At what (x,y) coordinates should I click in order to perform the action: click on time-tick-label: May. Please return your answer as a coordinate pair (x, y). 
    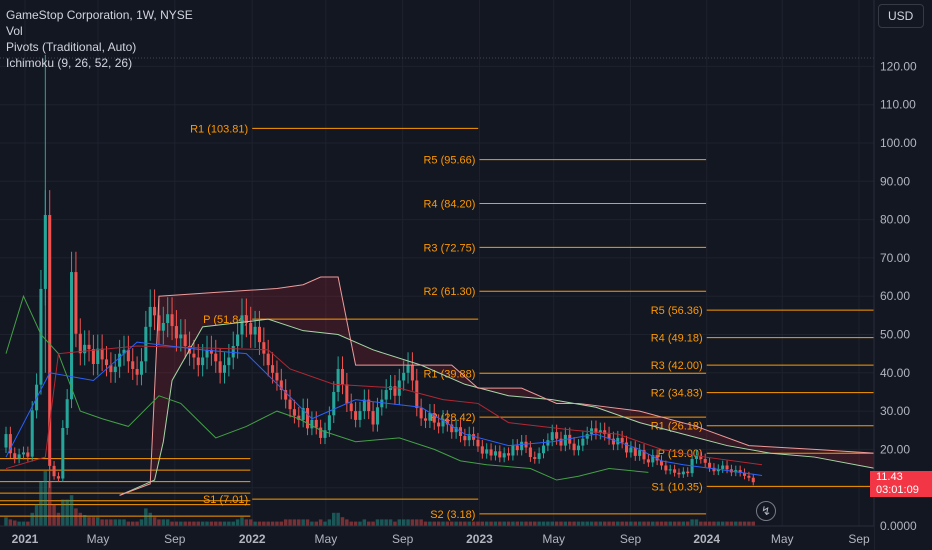
    Looking at the image, I should click on (553, 539).